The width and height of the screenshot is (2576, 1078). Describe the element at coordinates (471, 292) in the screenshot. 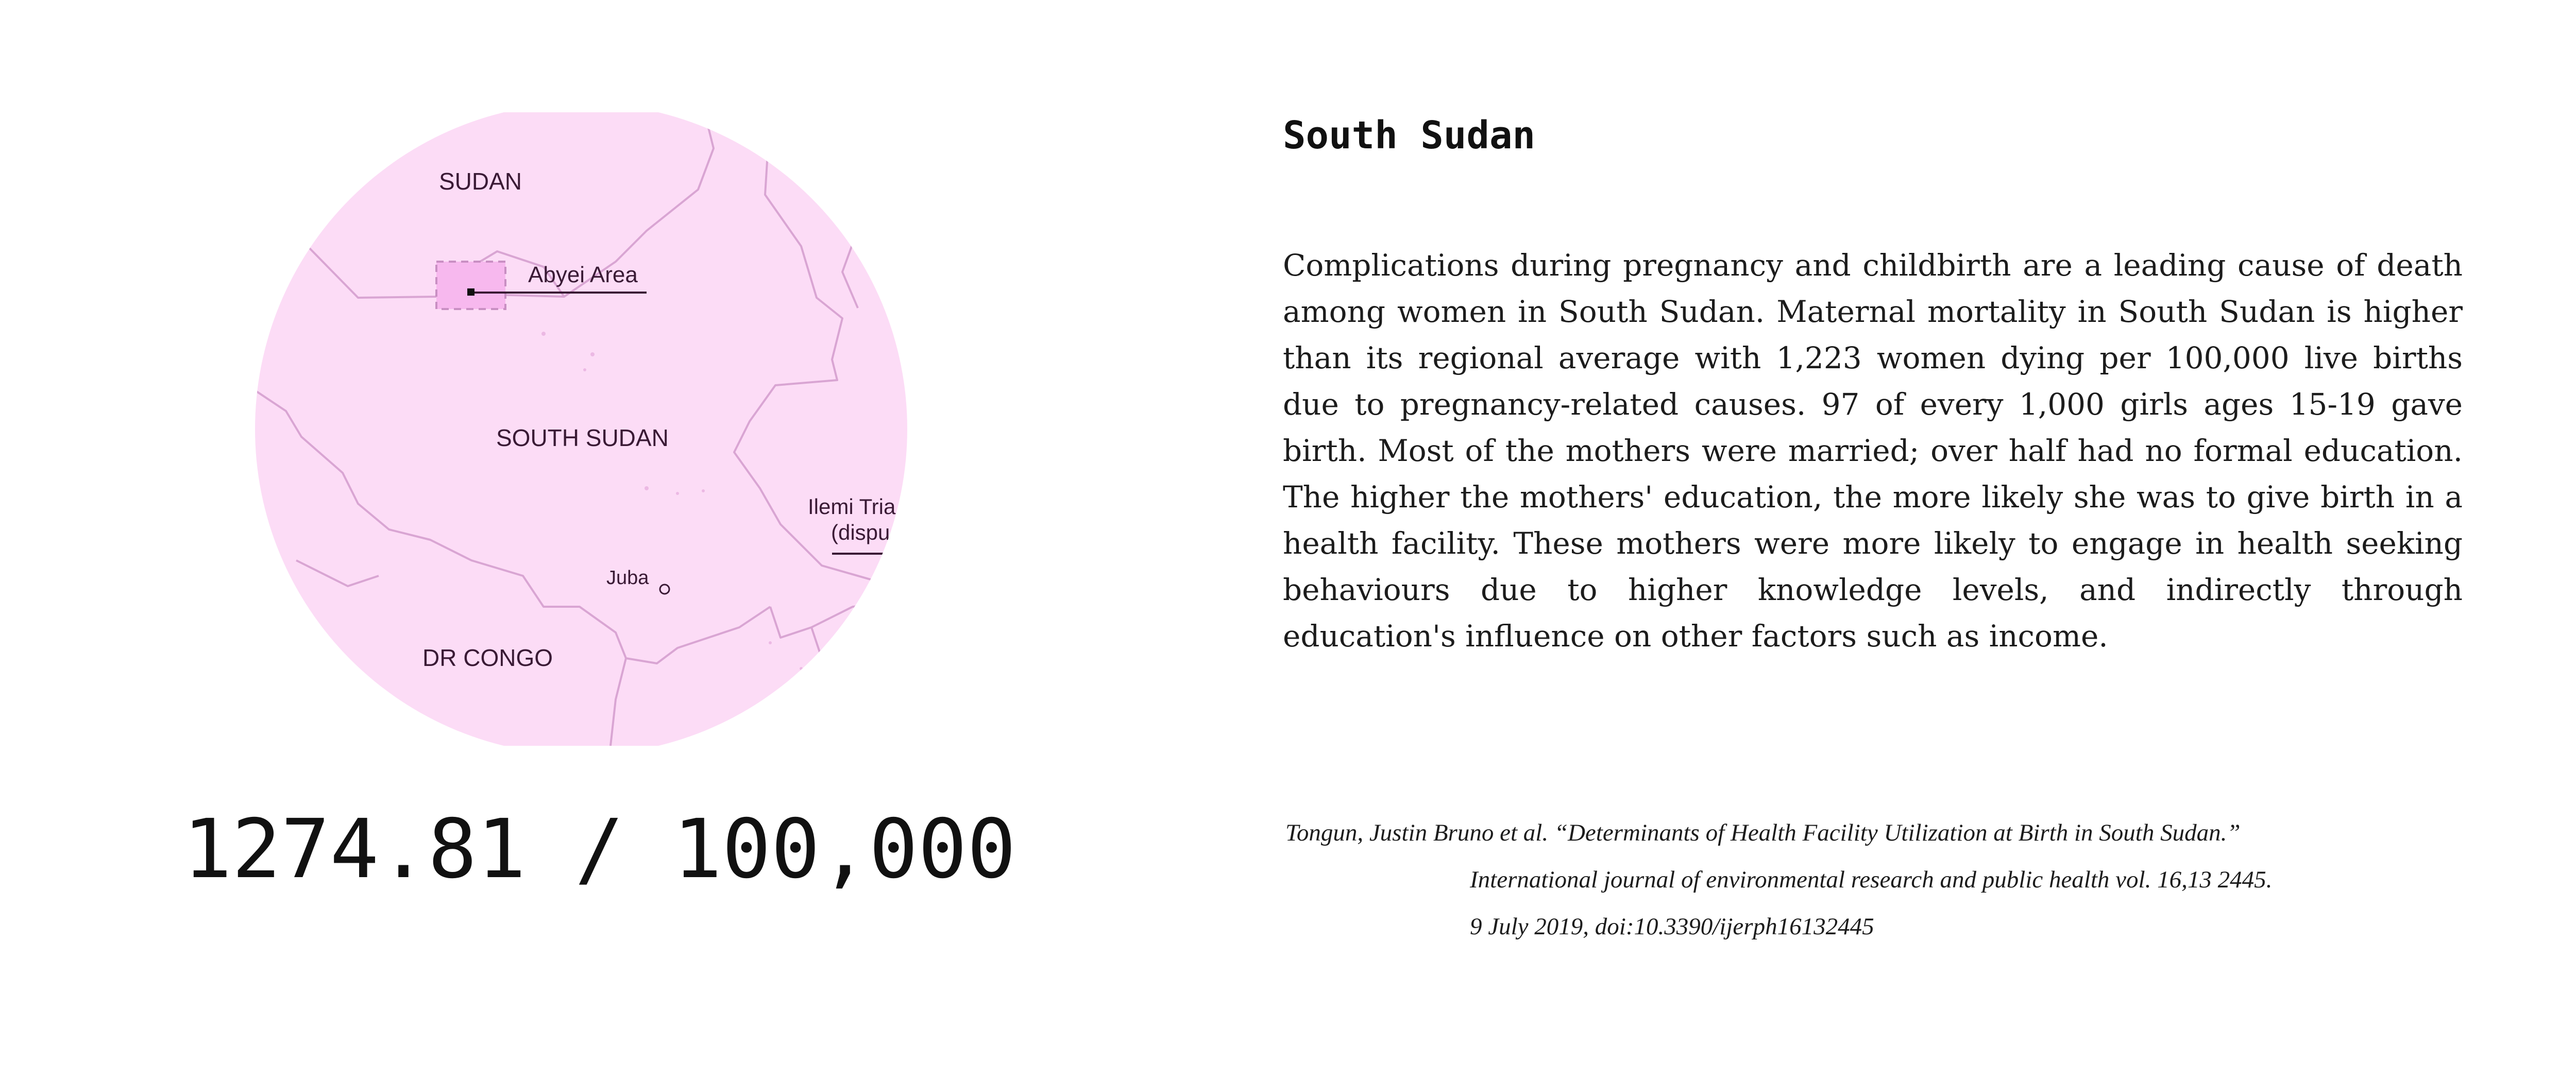

I see `abyei-marker` at that location.